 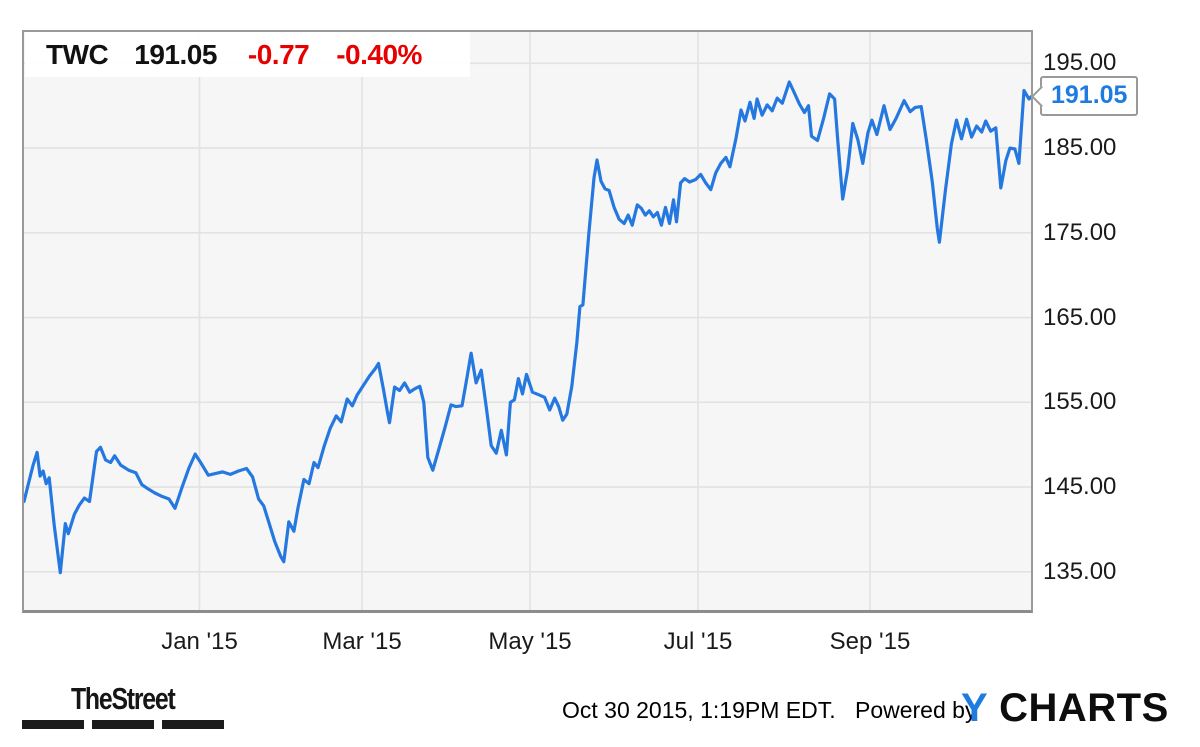 I want to click on quote-legend: TWC 191.05 -0.77 -0.40%, so click(x=247, y=54).